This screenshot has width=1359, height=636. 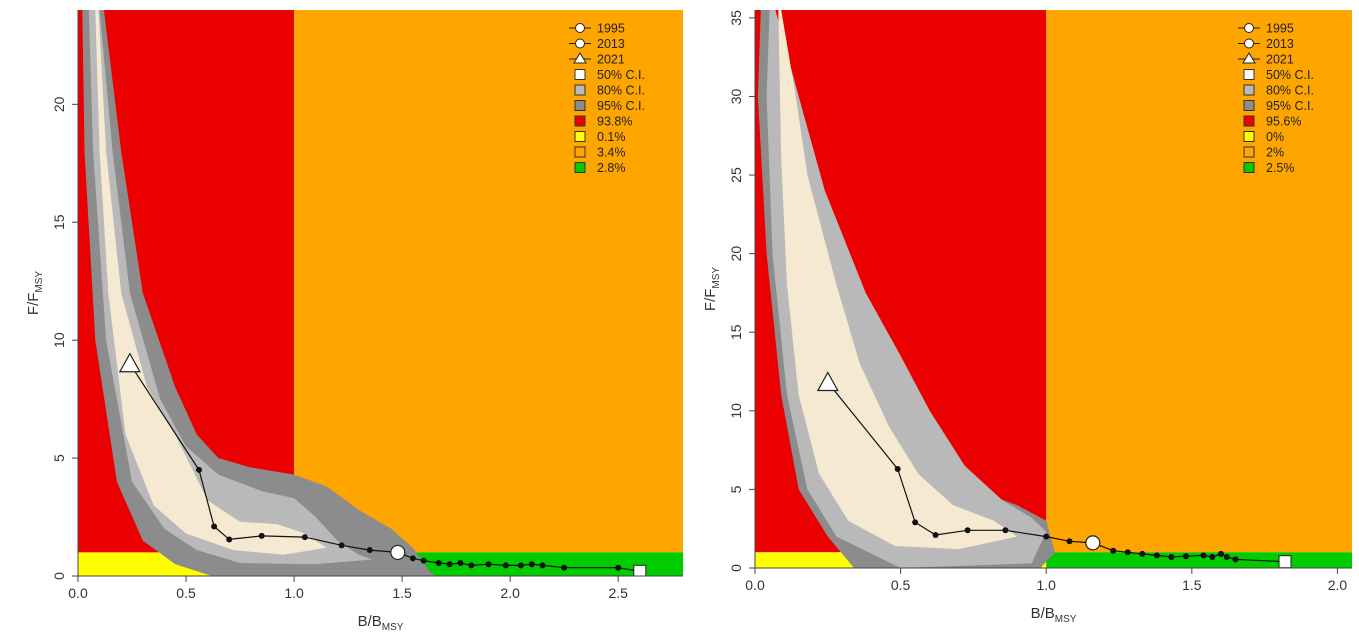 I want to click on legend-label: 2021, so click(x=611, y=60).